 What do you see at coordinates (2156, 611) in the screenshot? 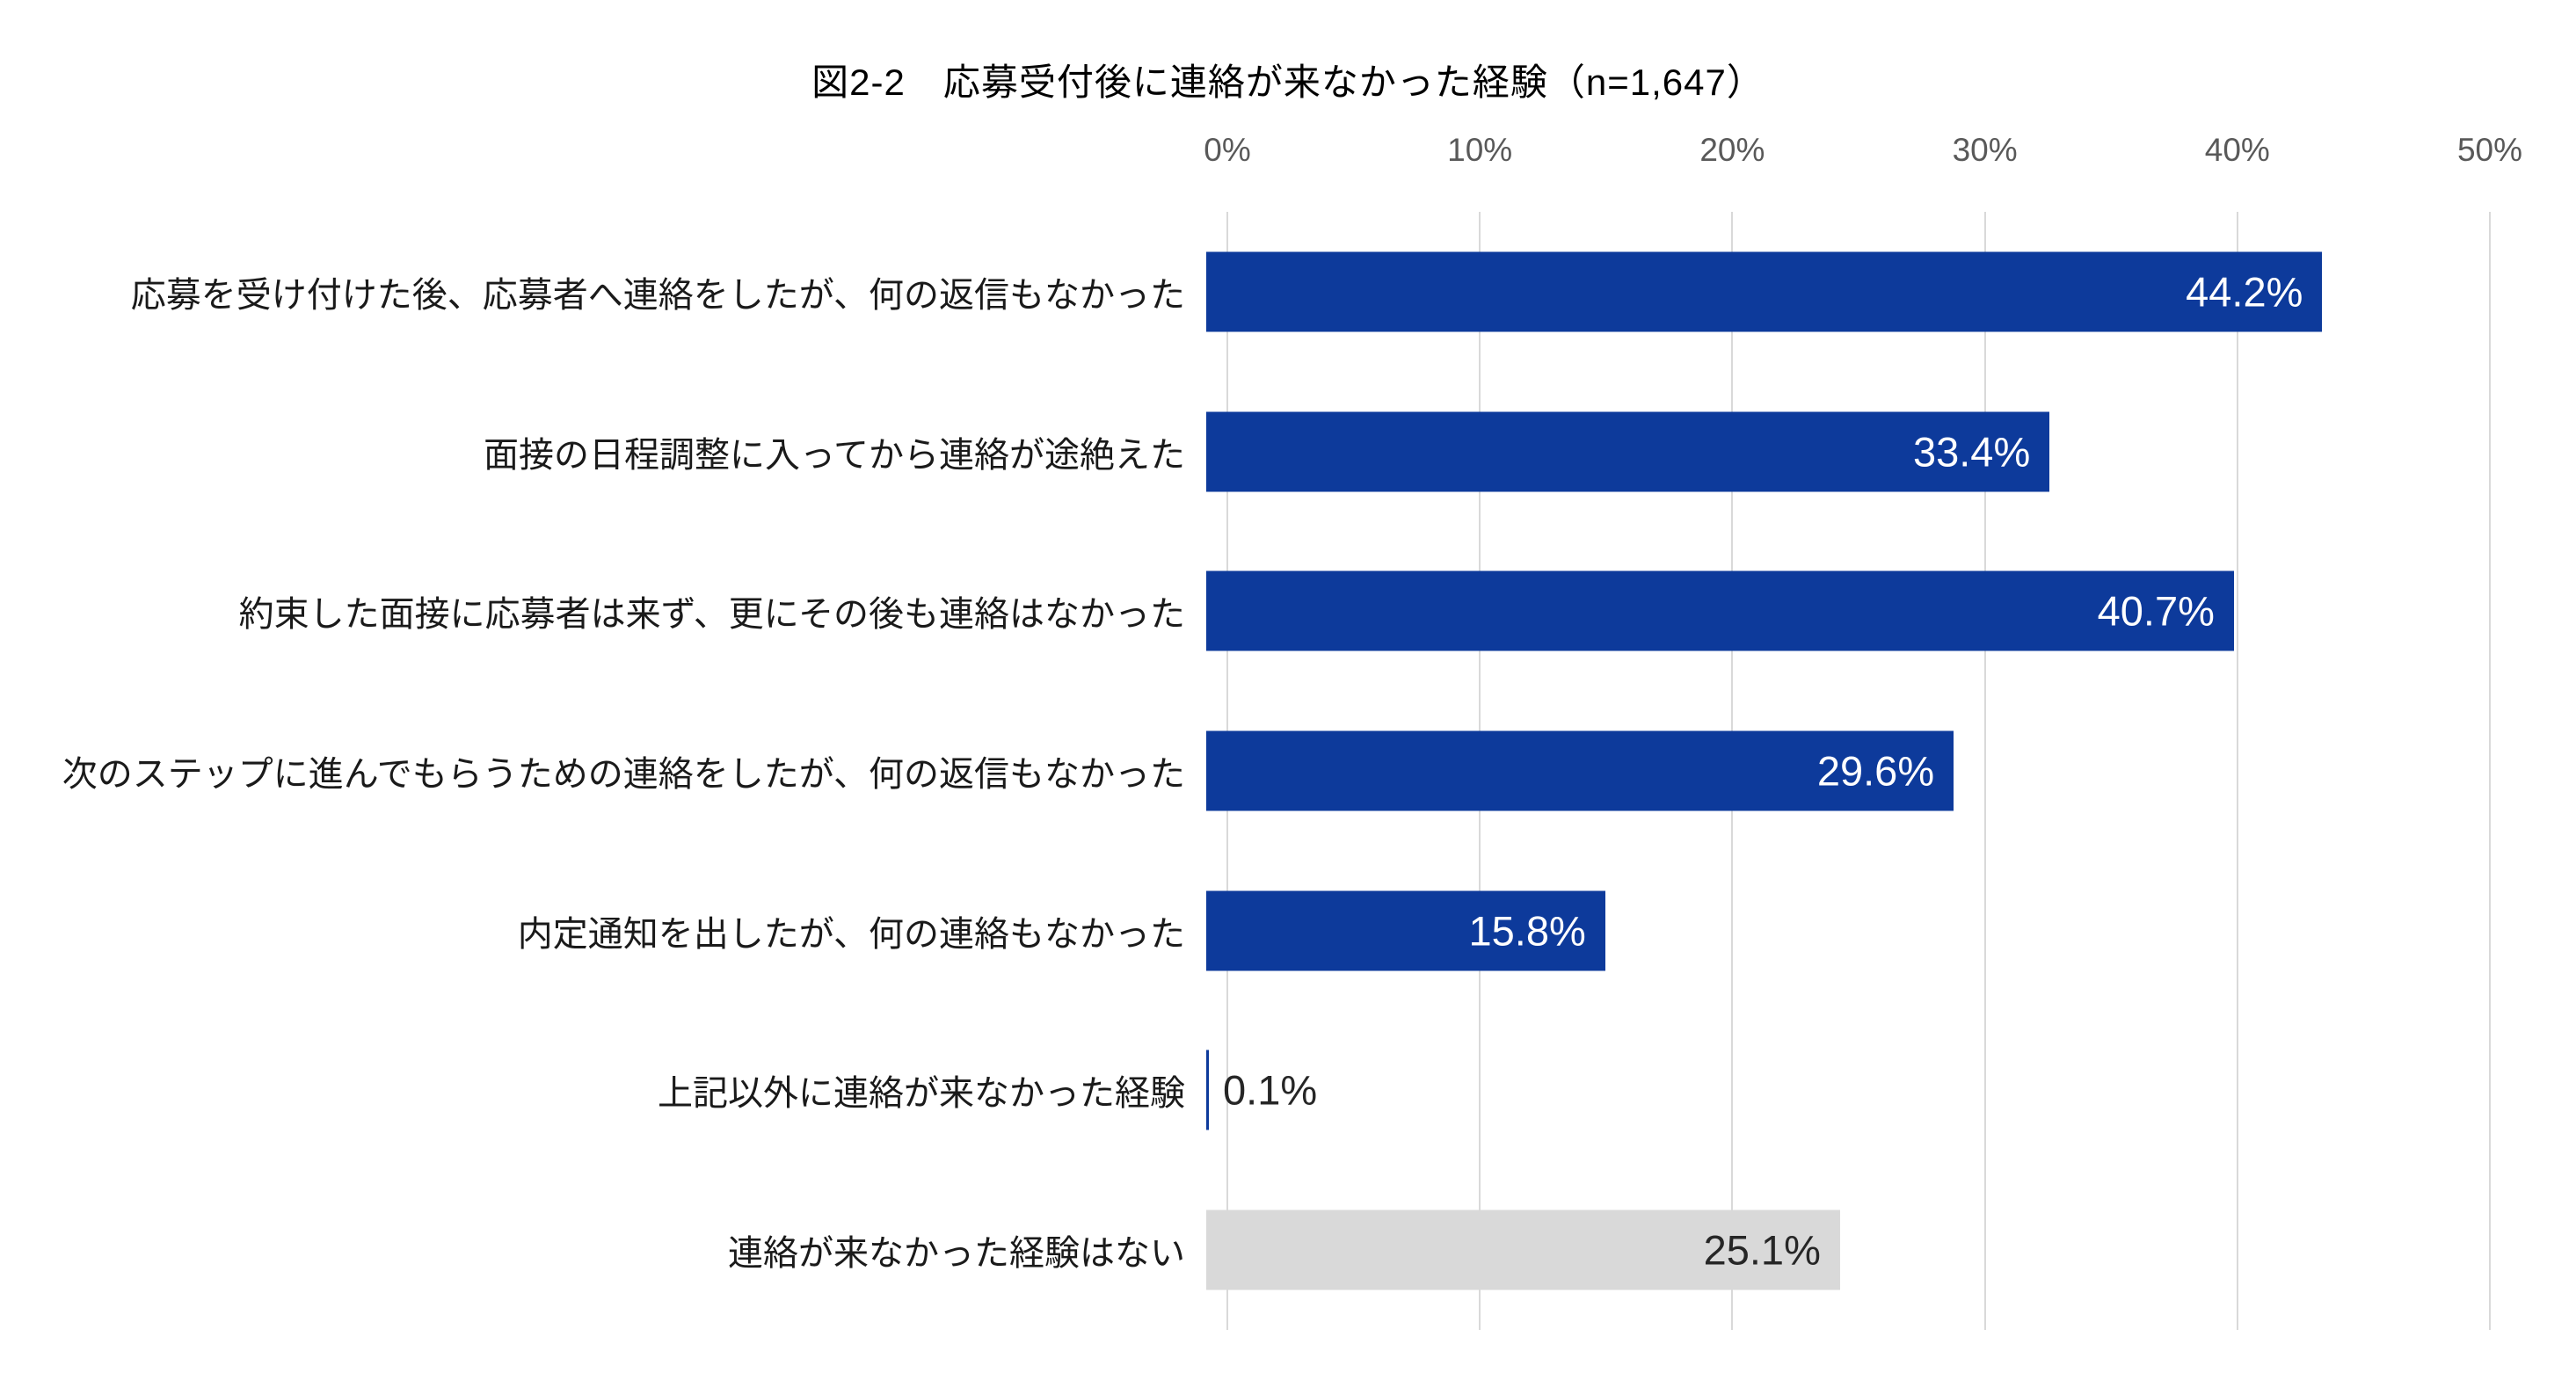
I see `value-label: 40.7%` at bounding box center [2156, 611].